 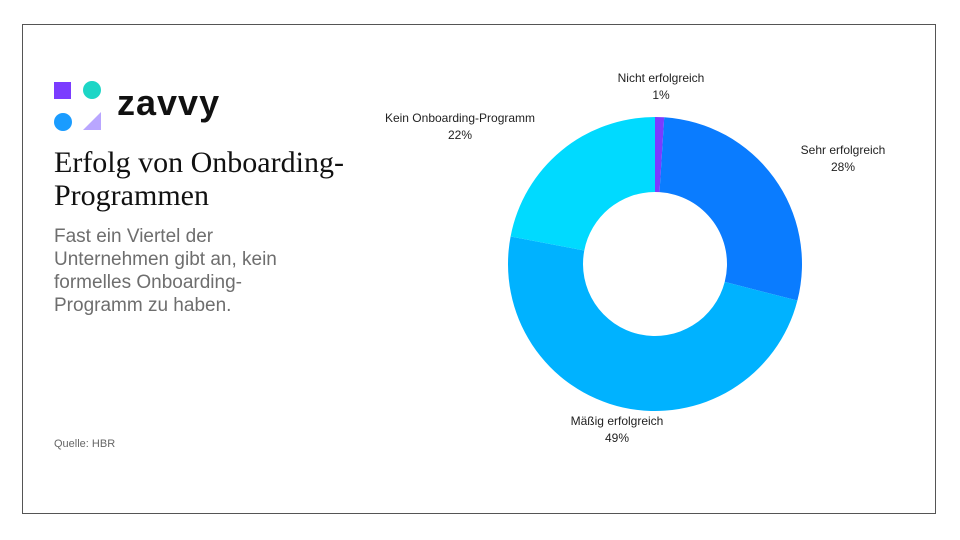 What do you see at coordinates (617, 438) in the screenshot?
I see `slice-value-label: 49%` at bounding box center [617, 438].